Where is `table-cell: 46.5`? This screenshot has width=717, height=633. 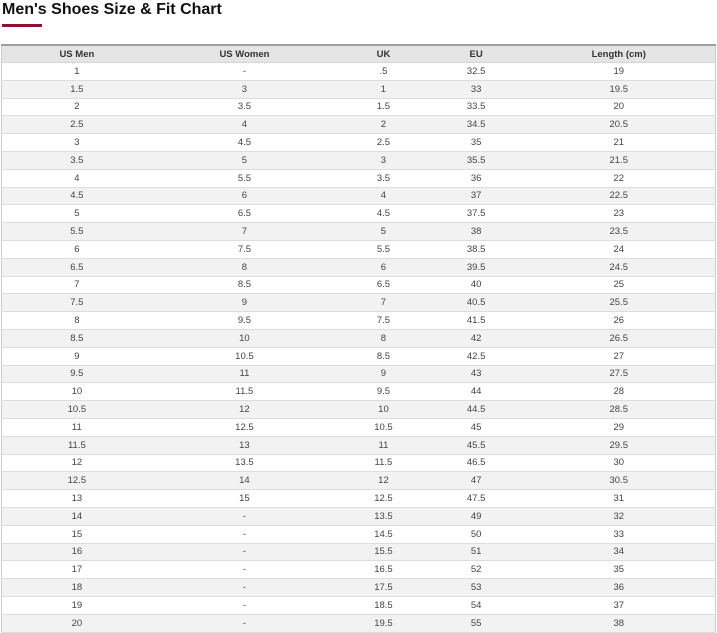
table-cell: 46.5 is located at coordinates (476, 463).